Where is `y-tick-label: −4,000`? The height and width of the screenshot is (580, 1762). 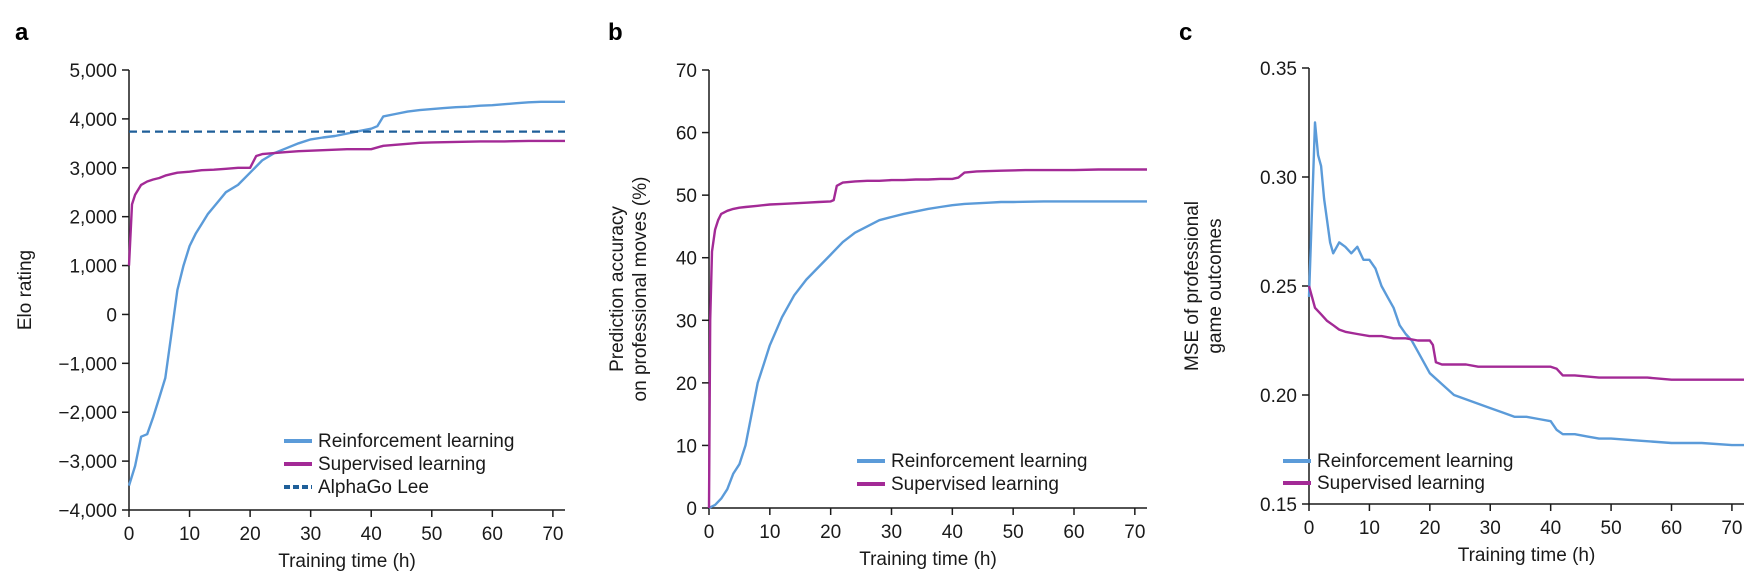 y-tick-label: −4,000 is located at coordinates (87, 511).